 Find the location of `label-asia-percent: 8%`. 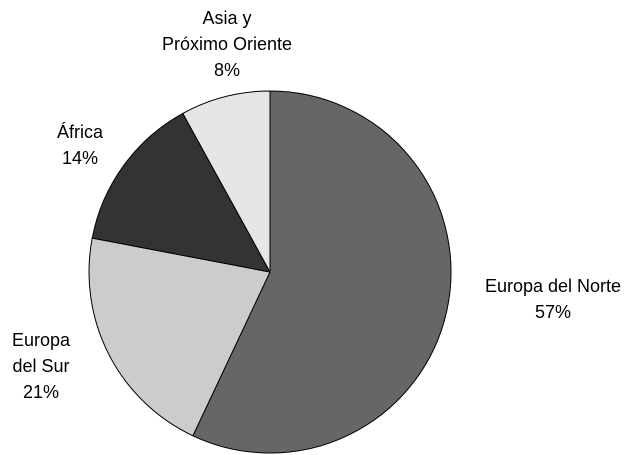

label-asia-percent: 8% is located at coordinates (227, 70).